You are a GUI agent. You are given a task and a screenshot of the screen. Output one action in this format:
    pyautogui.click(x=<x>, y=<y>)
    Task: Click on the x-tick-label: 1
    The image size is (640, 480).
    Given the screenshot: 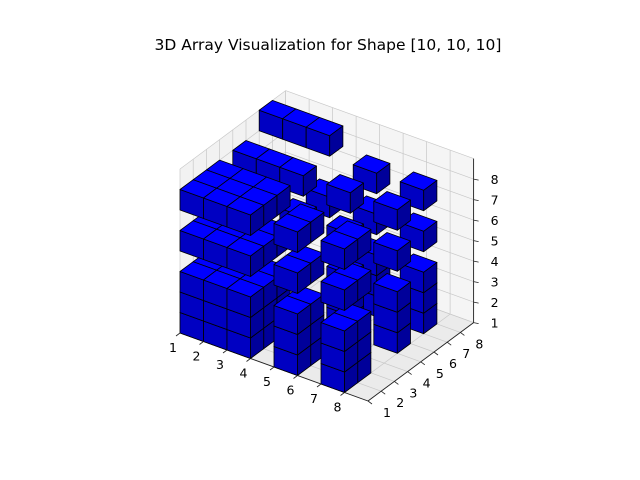 What is the action you would take?
    pyautogui.click(x=173, y=347)
    